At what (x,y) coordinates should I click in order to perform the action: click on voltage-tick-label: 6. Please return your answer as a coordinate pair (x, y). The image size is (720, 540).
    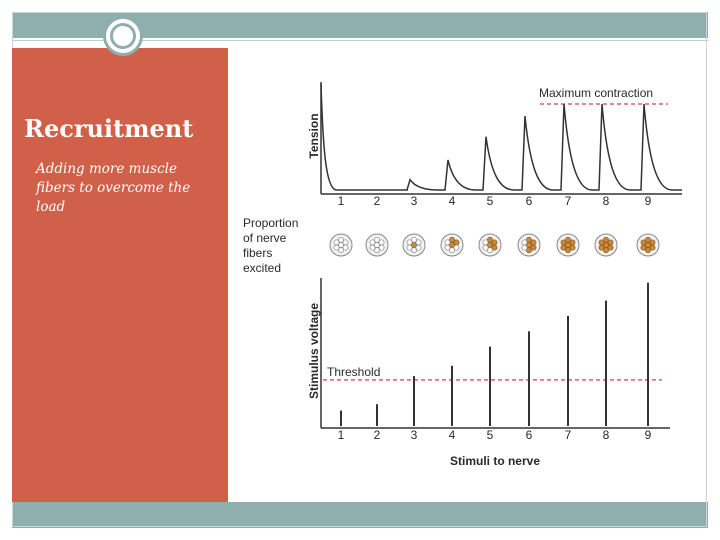
    Looking at the image, I should click on (529, 435).